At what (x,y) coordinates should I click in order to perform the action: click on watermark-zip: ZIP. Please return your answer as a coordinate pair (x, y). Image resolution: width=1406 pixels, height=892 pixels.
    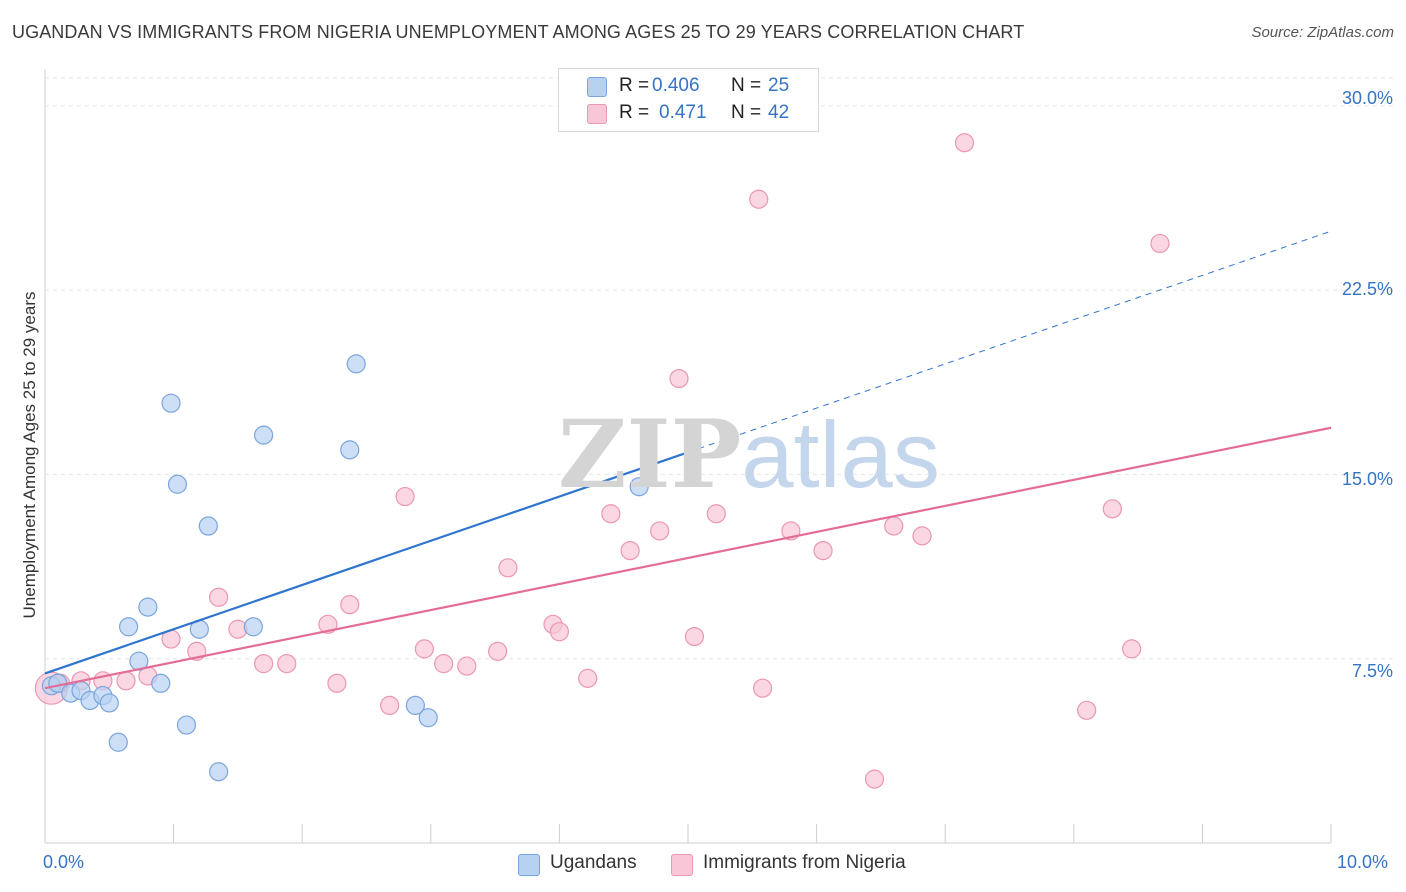
    Looking at the image, I should click on (650, 455).